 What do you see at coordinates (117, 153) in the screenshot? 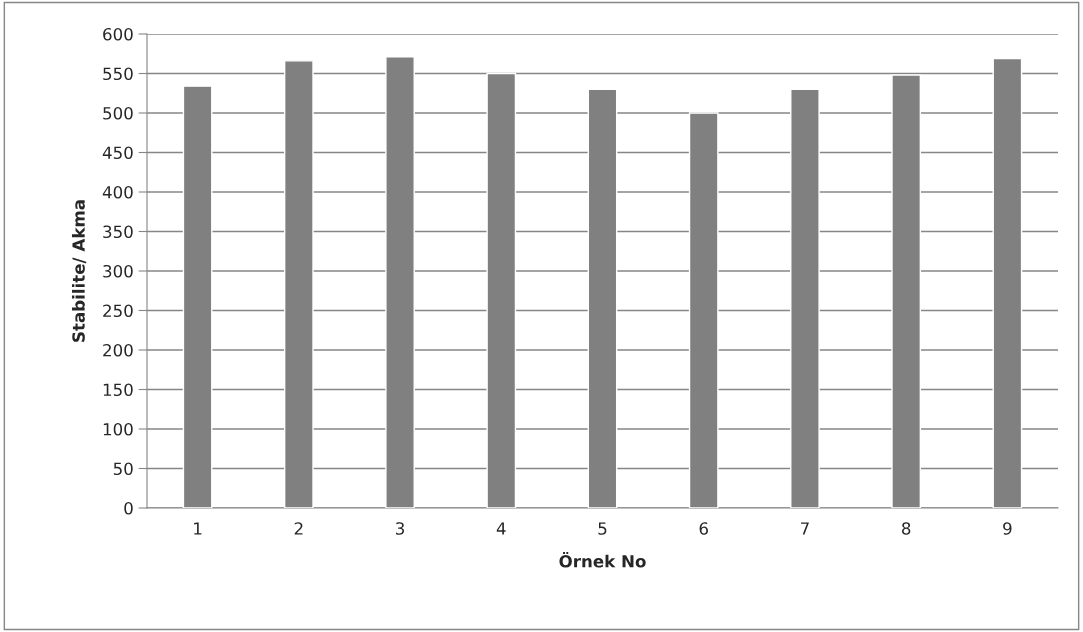
I see `y-tick-label: 450` at bounding box center [117, 153].